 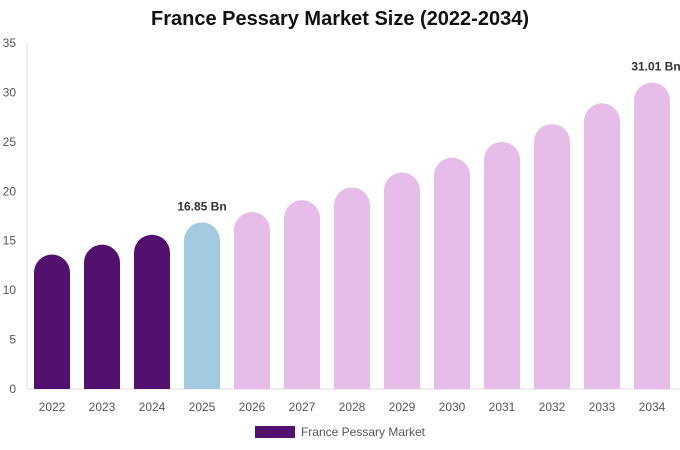 What do you see at coordinates (274, 432) in the screenshot?
I see `legend-swatch` at bounding box center [274, 432].